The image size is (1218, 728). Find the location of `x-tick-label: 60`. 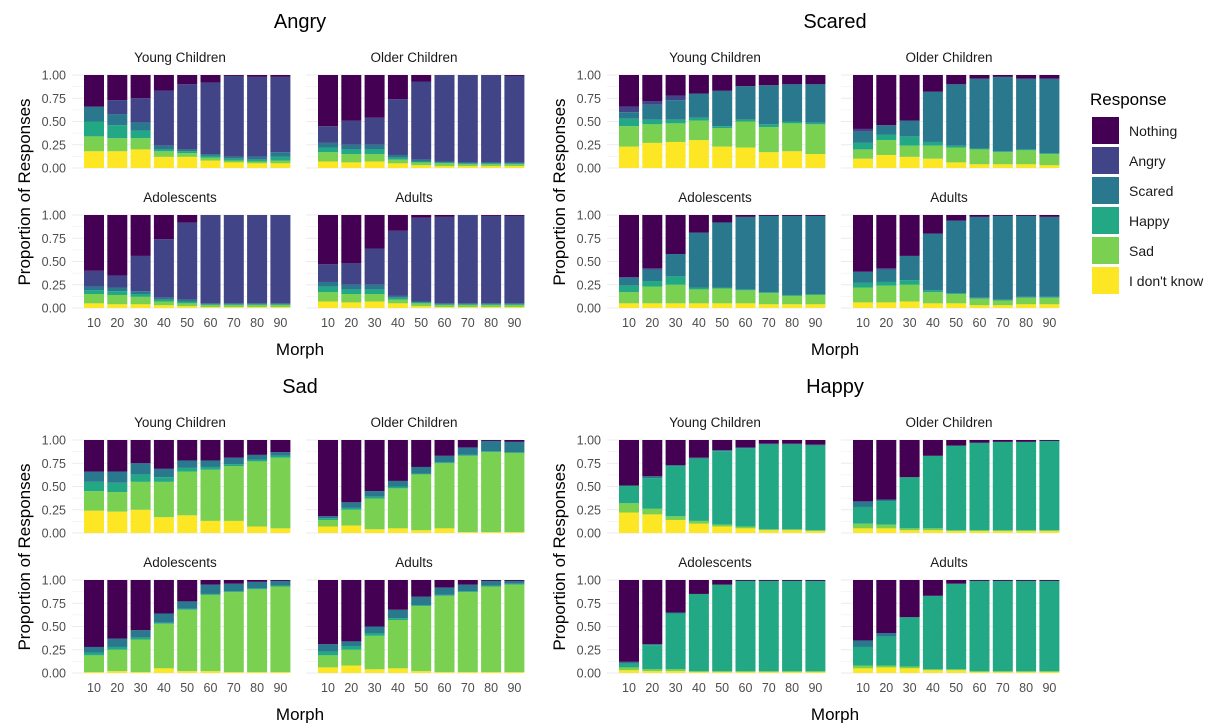

x-tick-label: 60 is located at coordinates (746, 688).